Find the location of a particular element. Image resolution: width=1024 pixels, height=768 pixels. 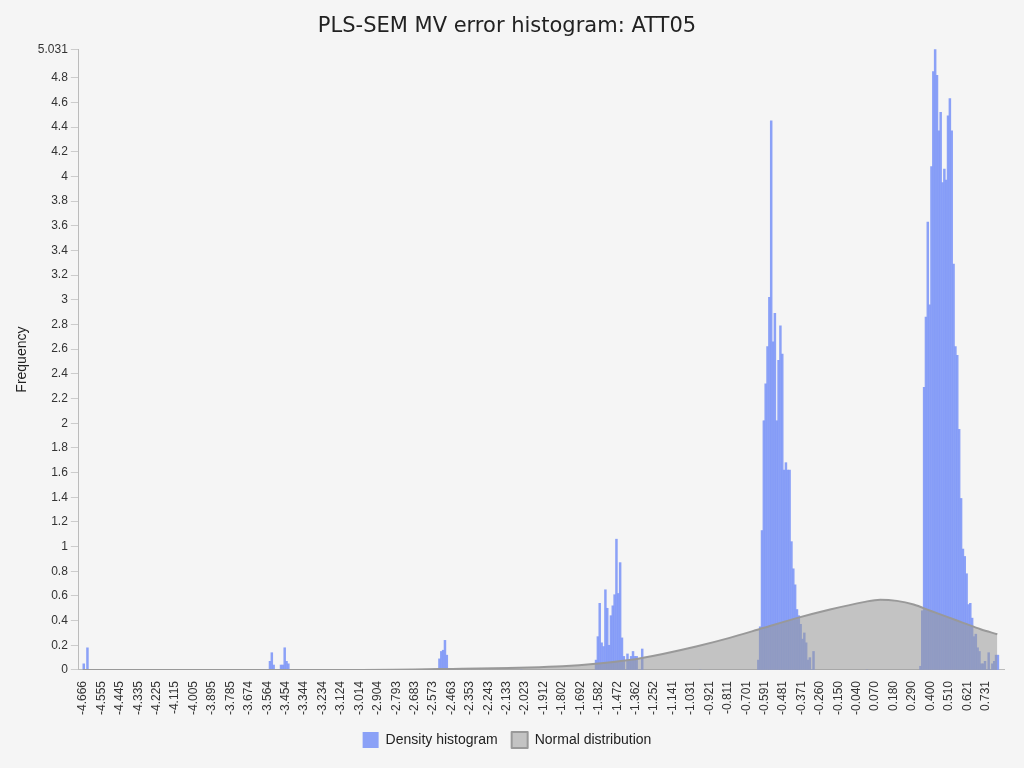

x-tick-label: -2.683 is located at coordinates (413, 698).